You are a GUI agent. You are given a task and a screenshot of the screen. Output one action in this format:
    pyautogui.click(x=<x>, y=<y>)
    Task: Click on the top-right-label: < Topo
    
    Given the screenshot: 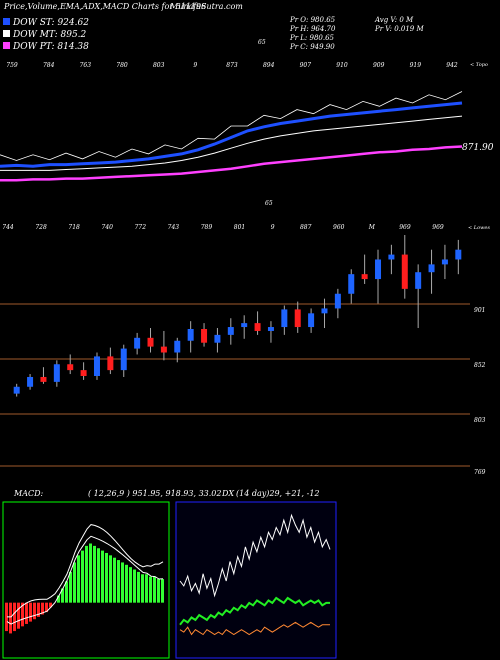 What is the action you would take?
    pyautogui.click(x=479, y=65)
    